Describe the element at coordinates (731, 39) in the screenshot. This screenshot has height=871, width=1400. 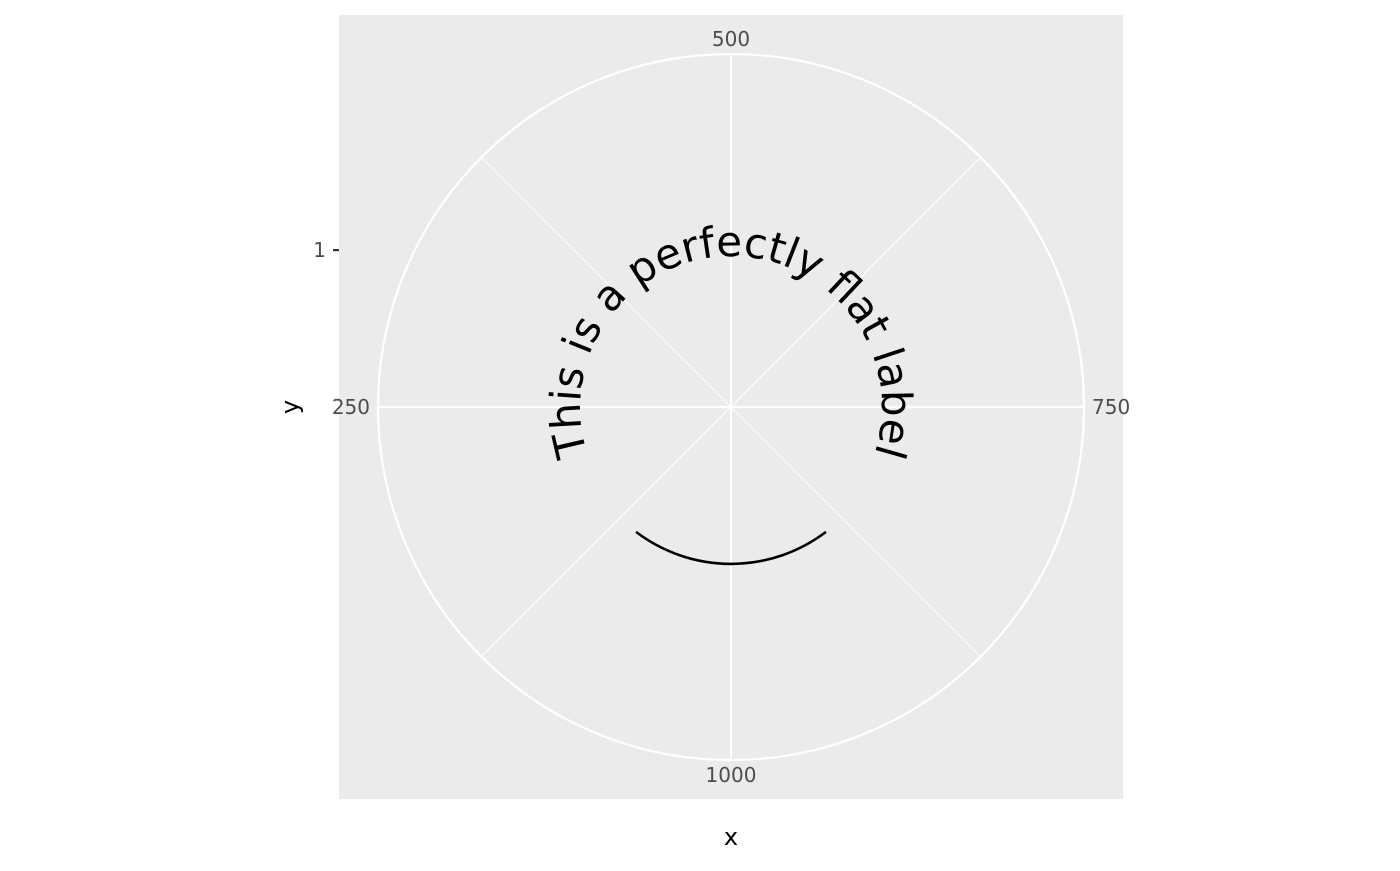
I see `theta-tick-label: 500` at that location.